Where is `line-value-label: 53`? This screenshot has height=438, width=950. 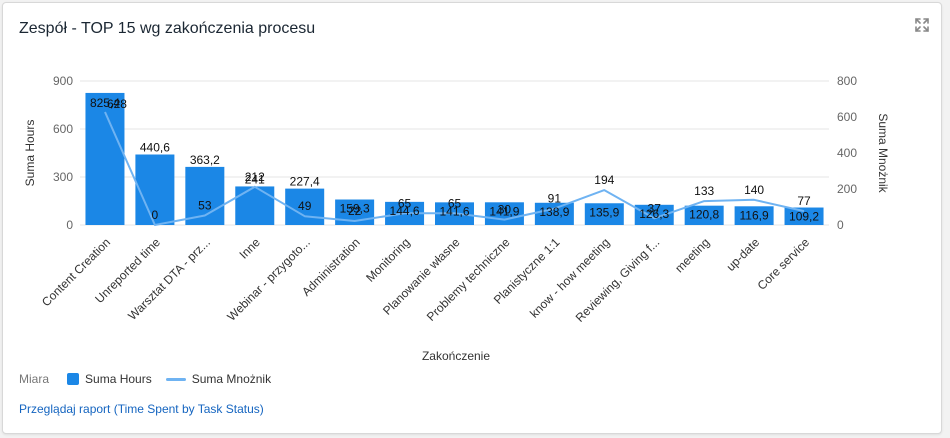
line-value-label: 53 is located at coordinates (205, 205).